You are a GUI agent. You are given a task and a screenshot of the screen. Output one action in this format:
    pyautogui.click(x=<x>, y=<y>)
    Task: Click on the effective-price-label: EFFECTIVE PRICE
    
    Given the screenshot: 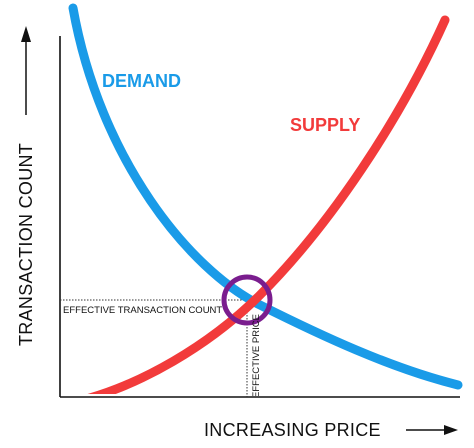 What is the action you would take?
    pyautogui.click(x=256, y=356)
    